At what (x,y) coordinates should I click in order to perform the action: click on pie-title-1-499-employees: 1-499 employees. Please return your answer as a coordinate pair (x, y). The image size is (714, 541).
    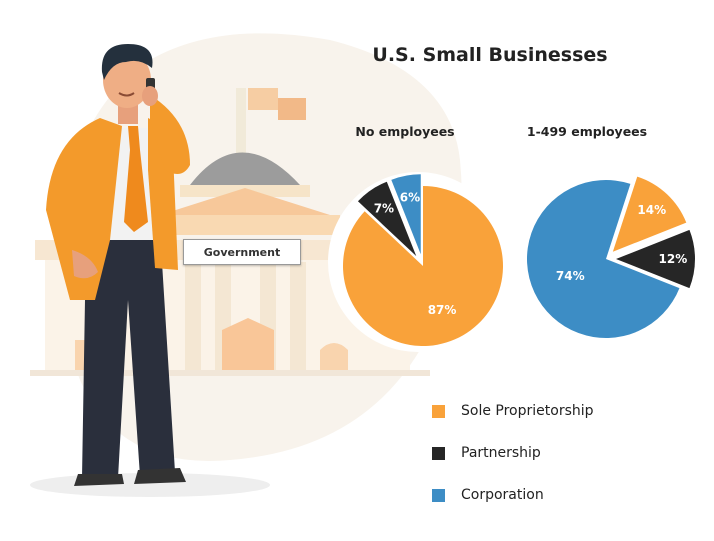
    Looking at the image, I should click on (587, 131).